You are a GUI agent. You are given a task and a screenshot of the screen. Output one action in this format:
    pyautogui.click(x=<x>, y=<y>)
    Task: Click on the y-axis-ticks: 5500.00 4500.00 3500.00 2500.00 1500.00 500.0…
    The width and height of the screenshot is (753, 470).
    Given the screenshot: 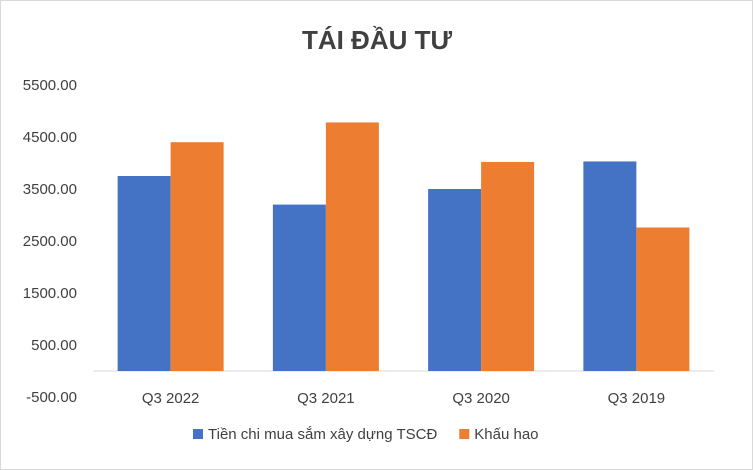 What is the action you would take?
    pyautogui.click(x=50, y=241)
    